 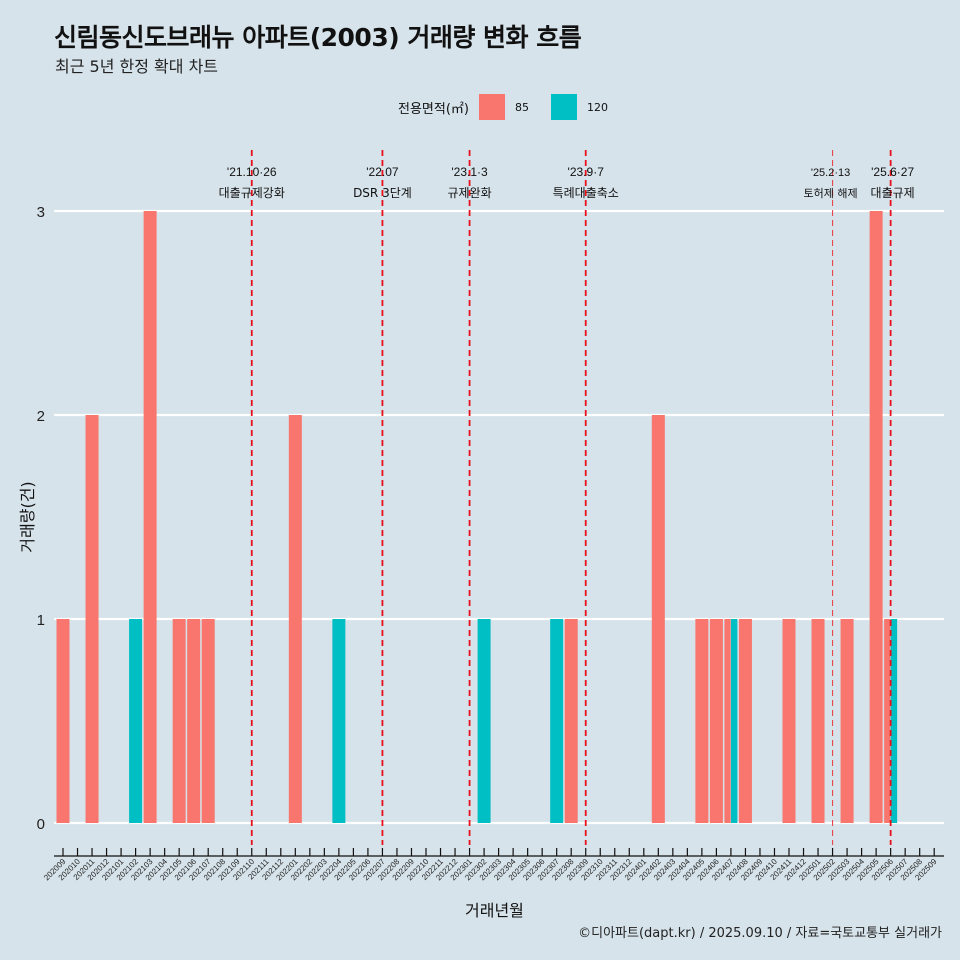 What do you see at coordinates (892, 172) in the screenshot?
I see `event-date-label: '25.6·27` at bounding box center [892, 172].